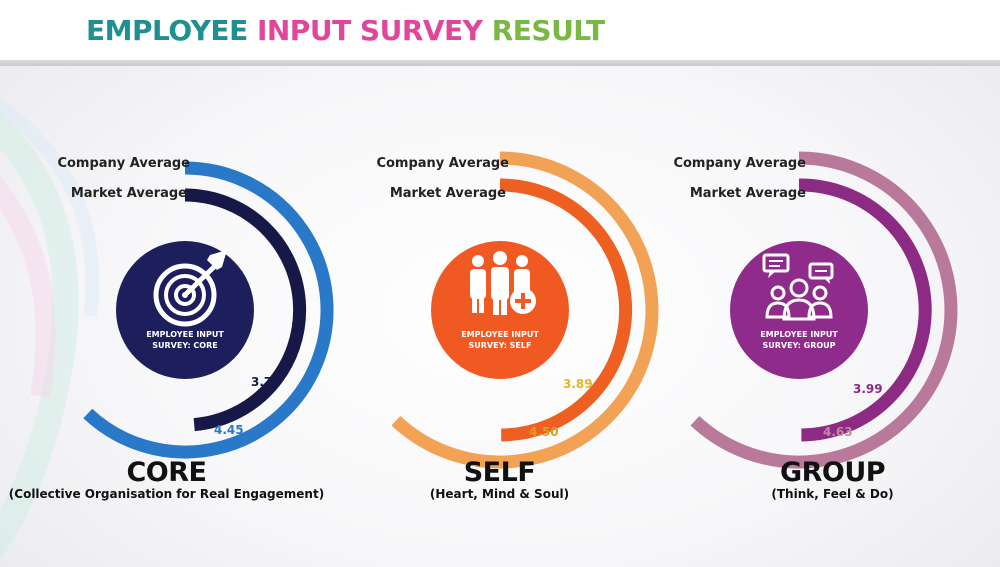 This screenshot has width=1000, height=567. Describe the element at coordinates (499, 472) in the screenshot. I see `self-title: SELF` at that location.